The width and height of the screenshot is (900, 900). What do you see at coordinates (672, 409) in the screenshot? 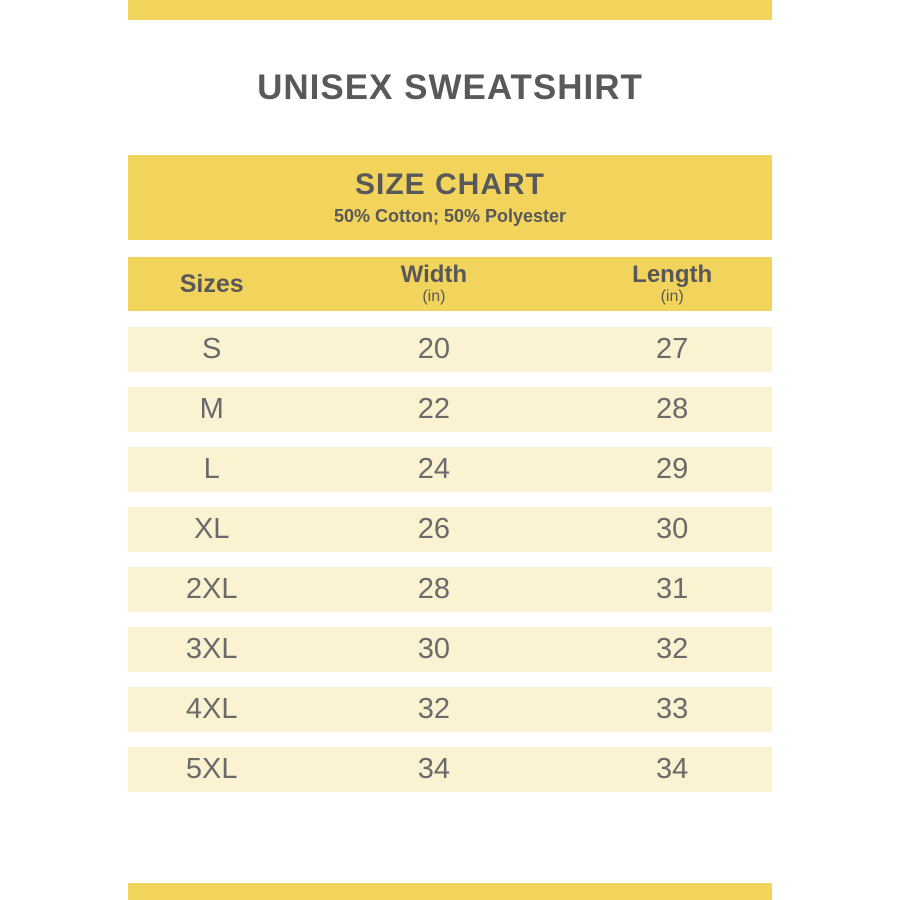
I see `length-cell: 28` at bounding box center [672, 409].